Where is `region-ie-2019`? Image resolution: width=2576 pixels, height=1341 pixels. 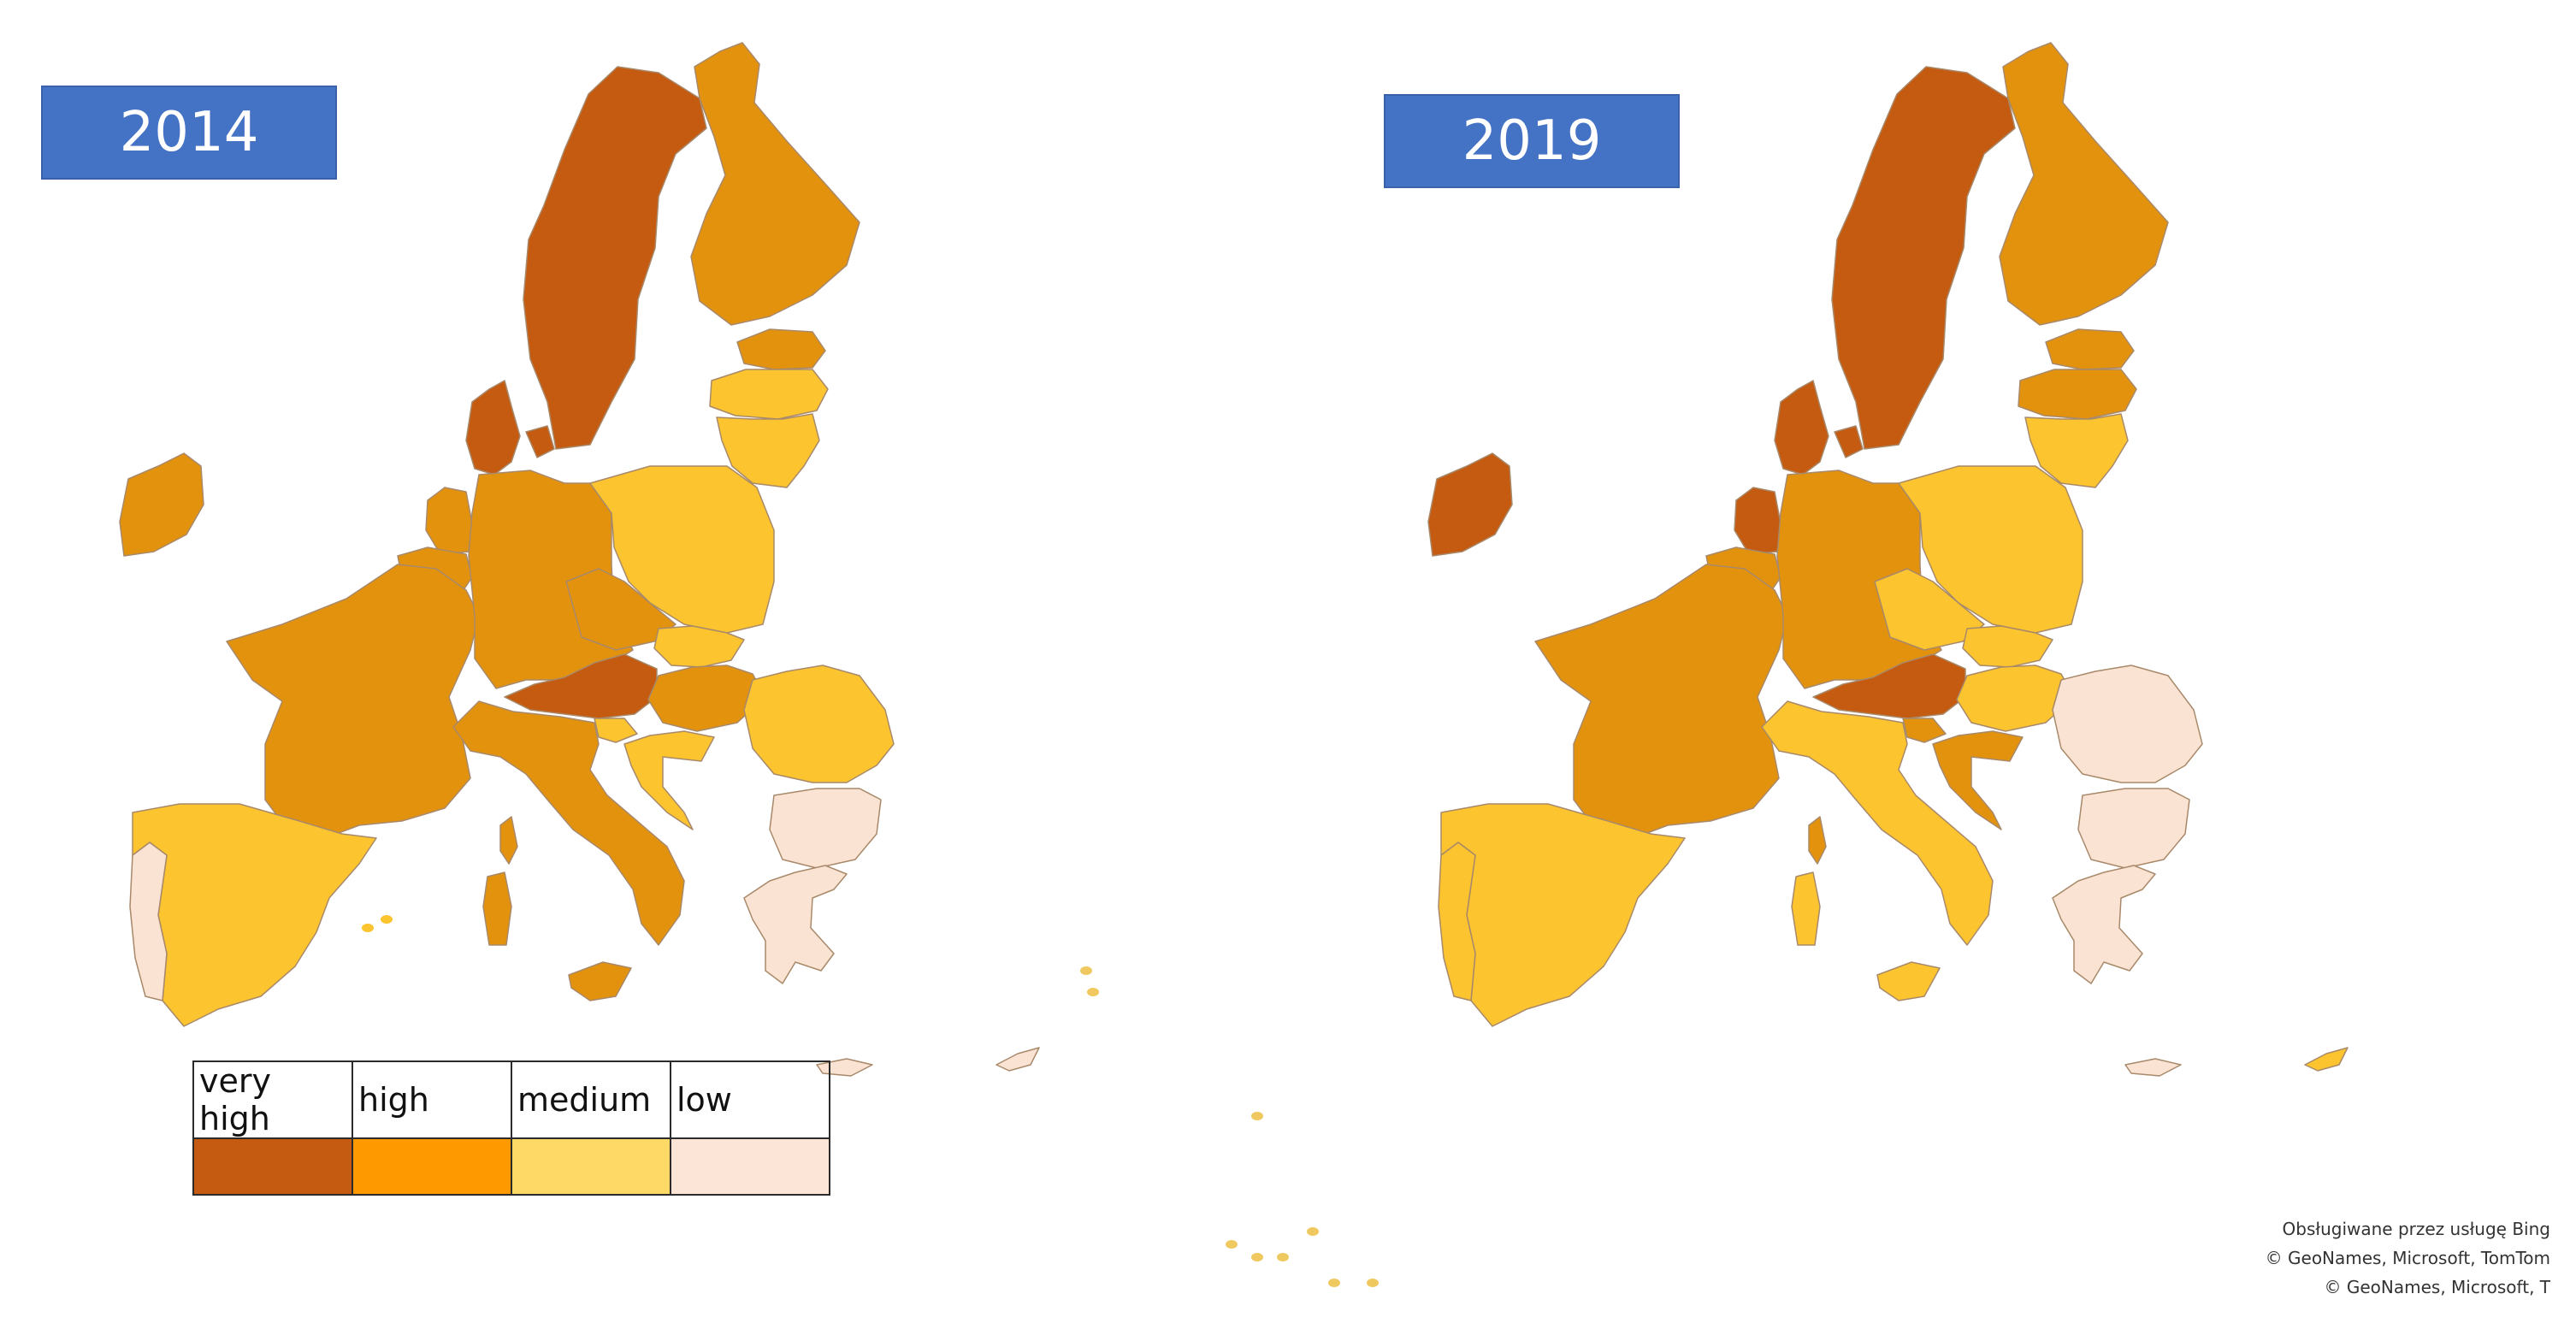
region-ie-2019 is located at coordinates (1470, 505).